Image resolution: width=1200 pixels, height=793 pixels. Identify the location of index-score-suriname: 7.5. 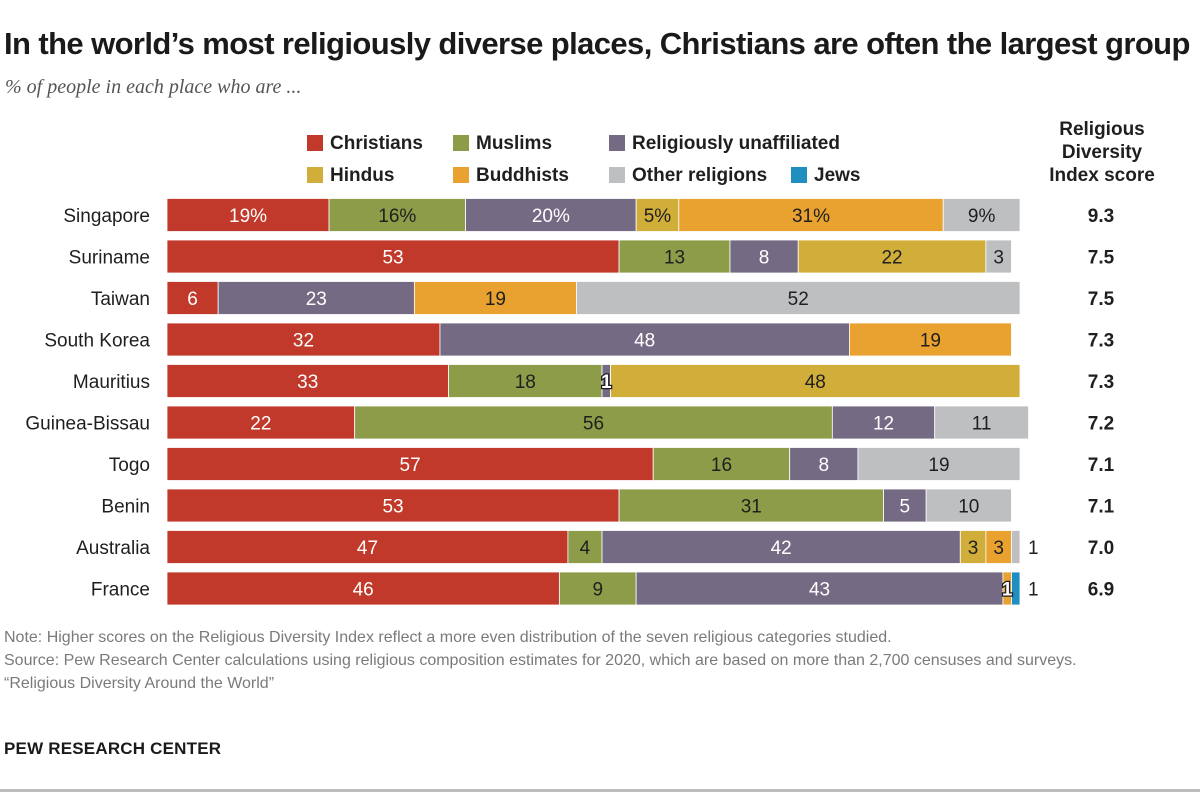
(1101, 258).